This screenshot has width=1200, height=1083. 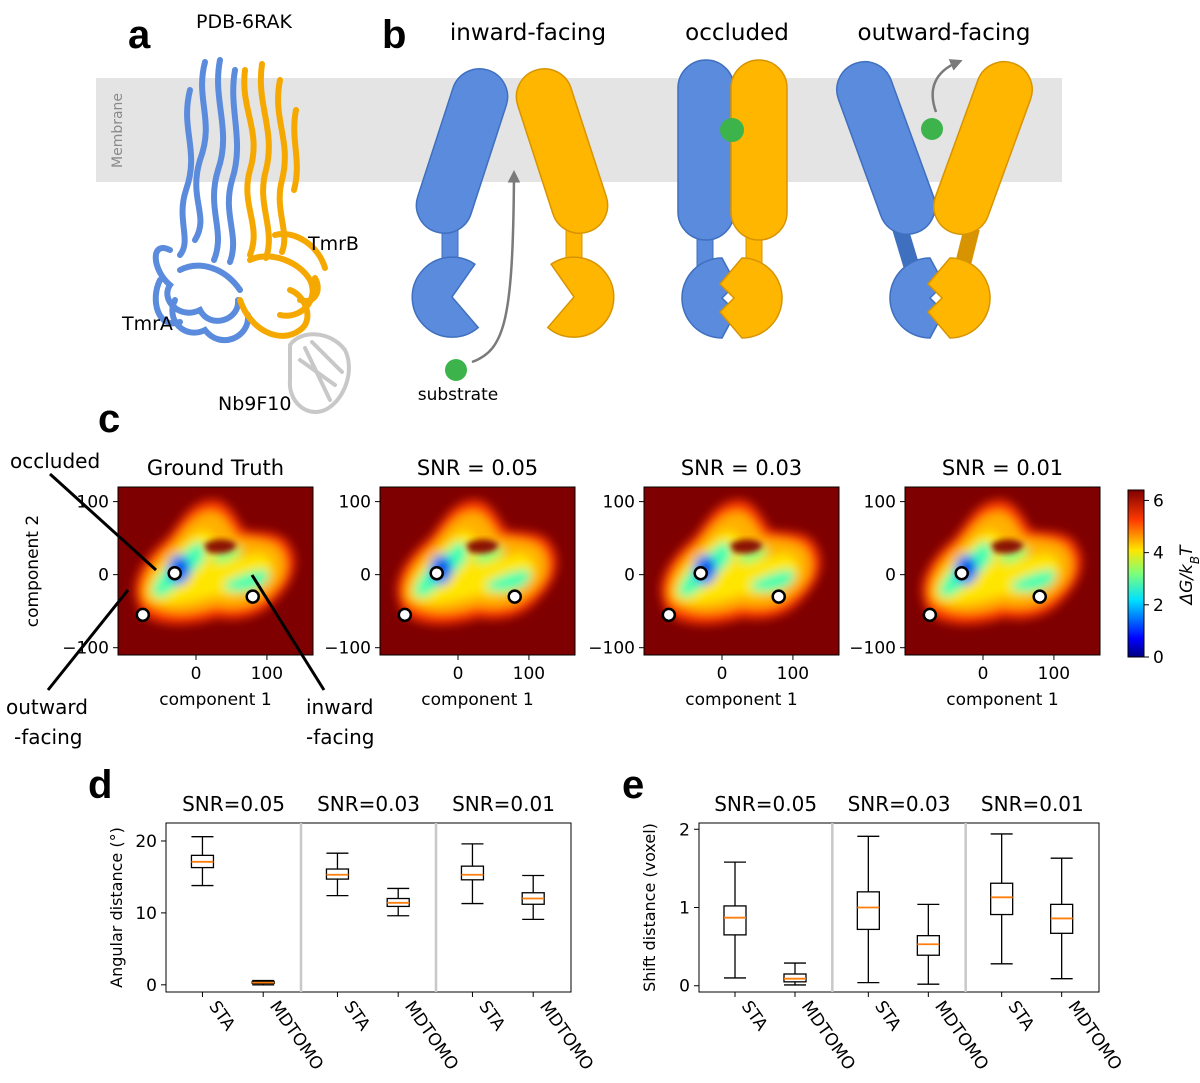 What do you see at coordinates (215, 468) in the screenshot?
I see `heatmap-title: Ground Truth` at bounding box center [215, 468].